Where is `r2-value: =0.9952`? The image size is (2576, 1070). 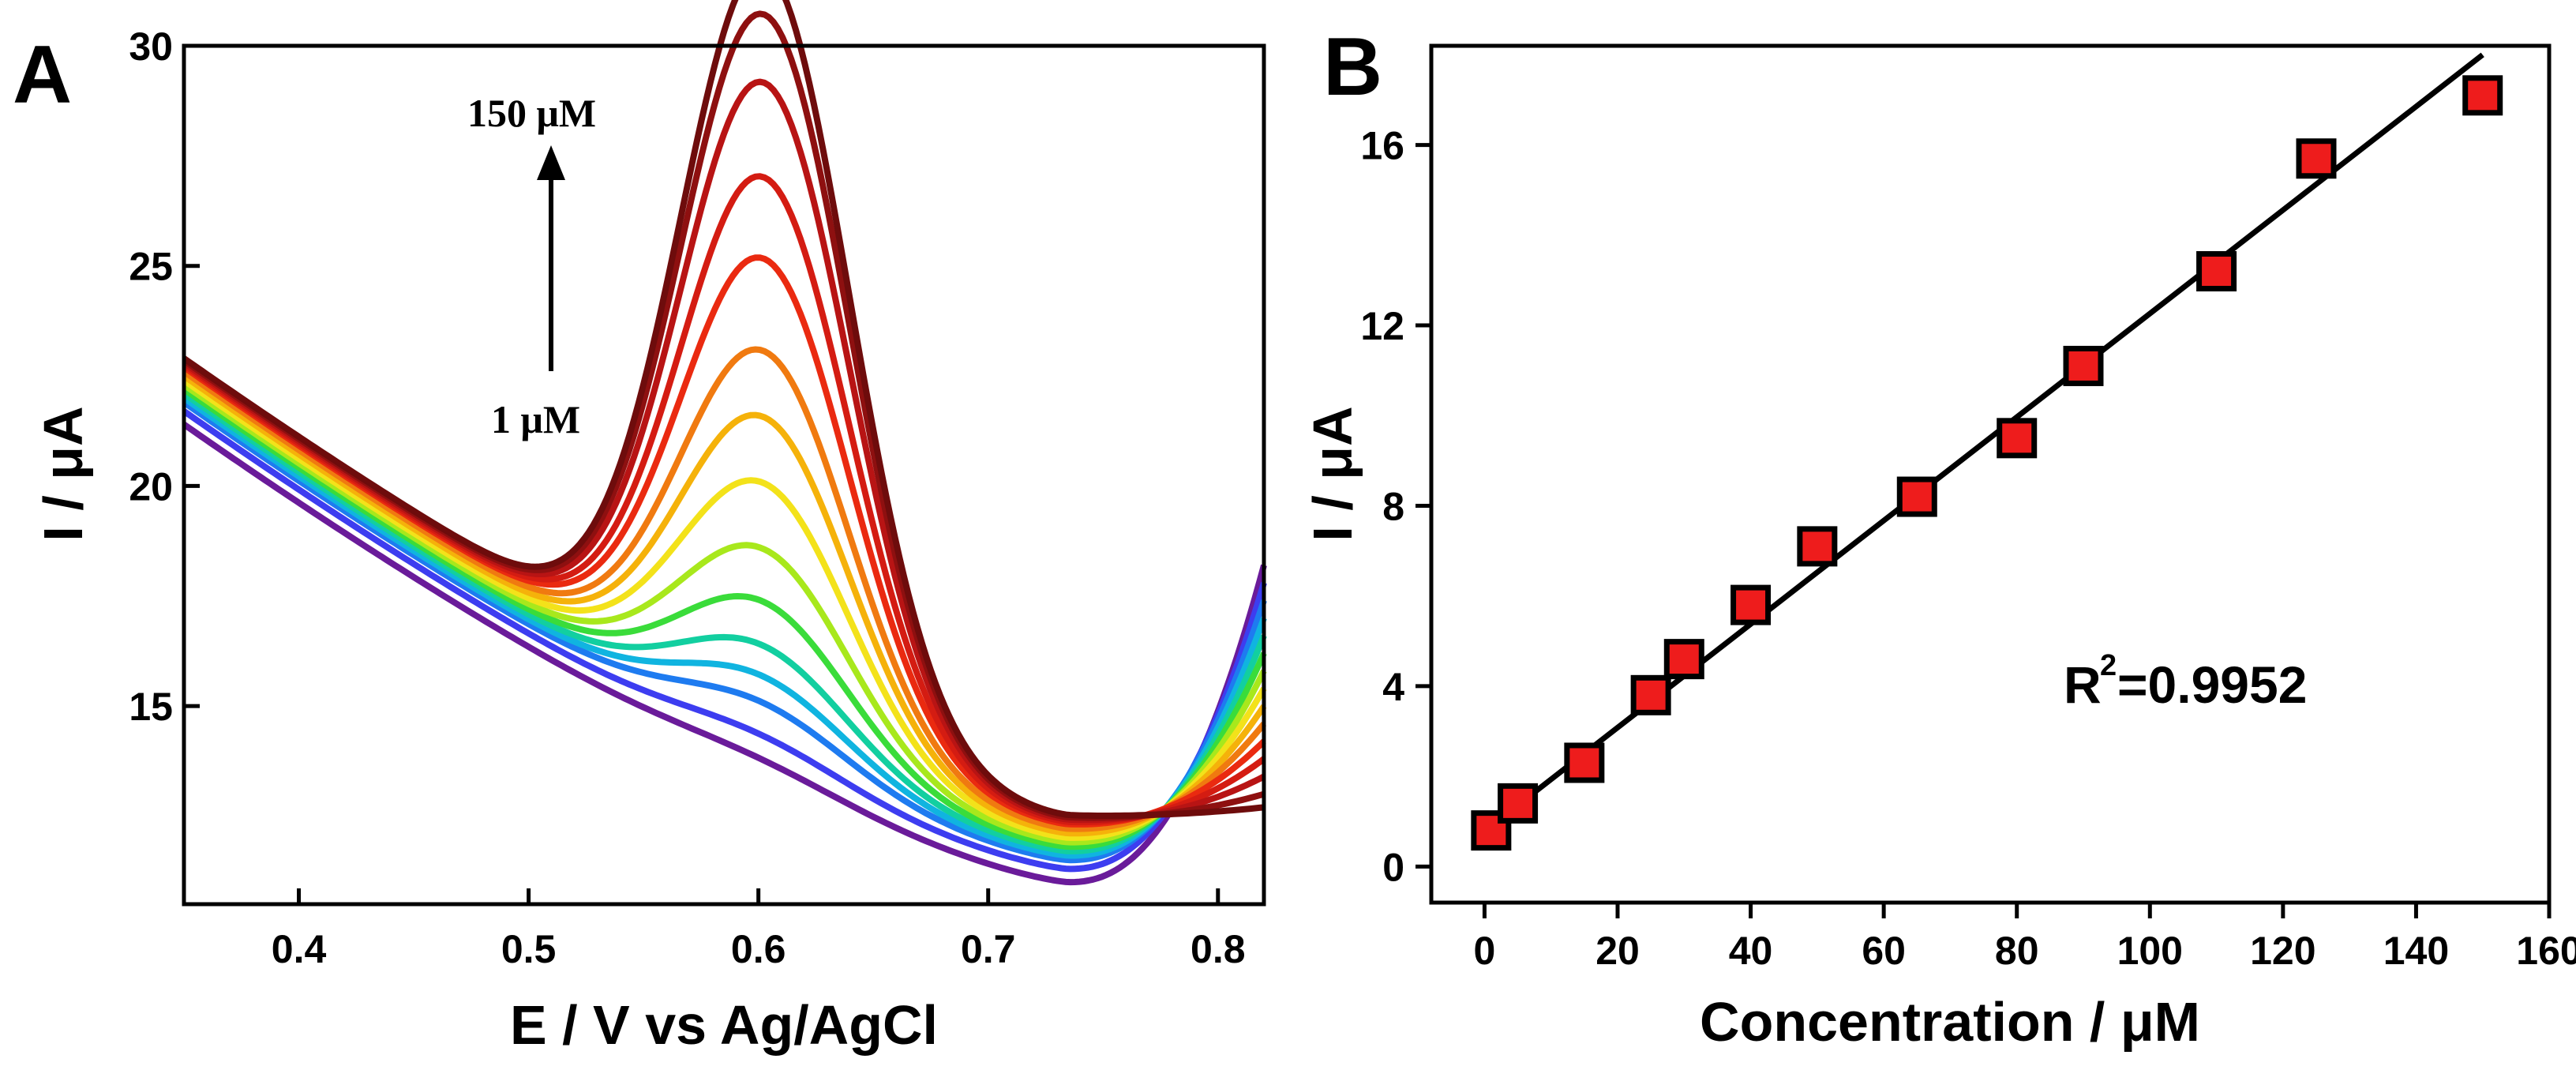 r2-value: =0.9952 is located at coordinates (2212, 685).